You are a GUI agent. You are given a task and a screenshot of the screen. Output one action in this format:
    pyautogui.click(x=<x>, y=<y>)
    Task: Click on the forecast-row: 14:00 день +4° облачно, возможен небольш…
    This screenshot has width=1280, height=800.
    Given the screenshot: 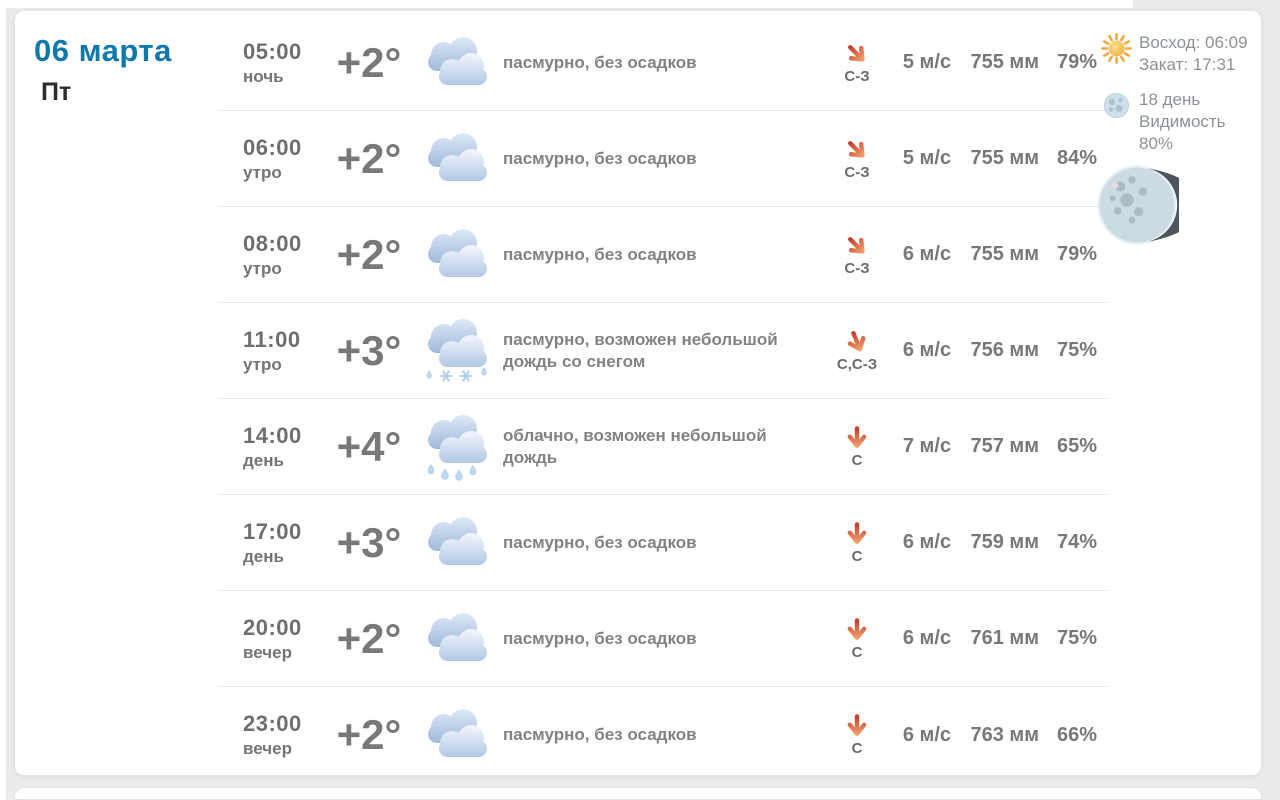 What is the action you would take?
    pyautogui.click(x=663, y=447)
    